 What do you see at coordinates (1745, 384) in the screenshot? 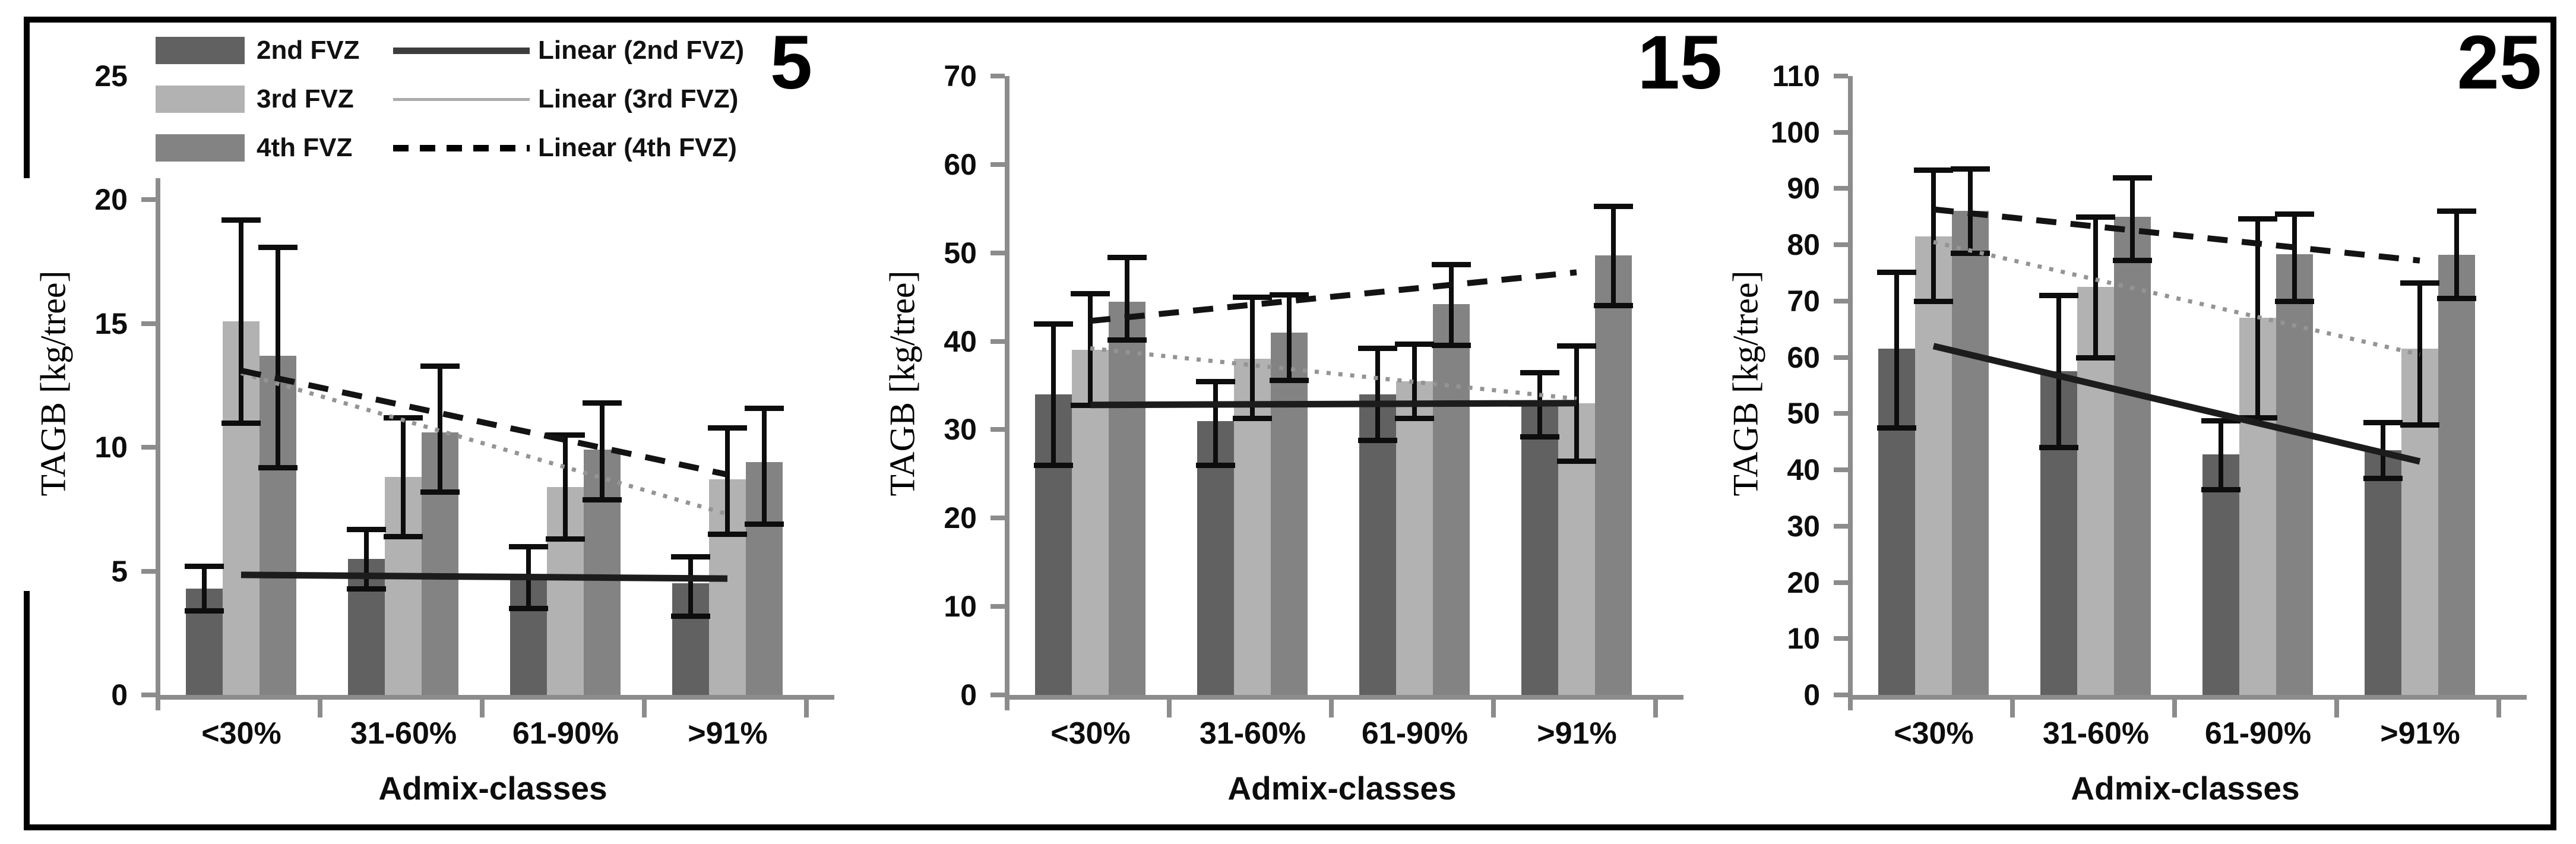
I see `y-axis-title: TAGB [kg/tree]` at bounding box center [1745, 384].